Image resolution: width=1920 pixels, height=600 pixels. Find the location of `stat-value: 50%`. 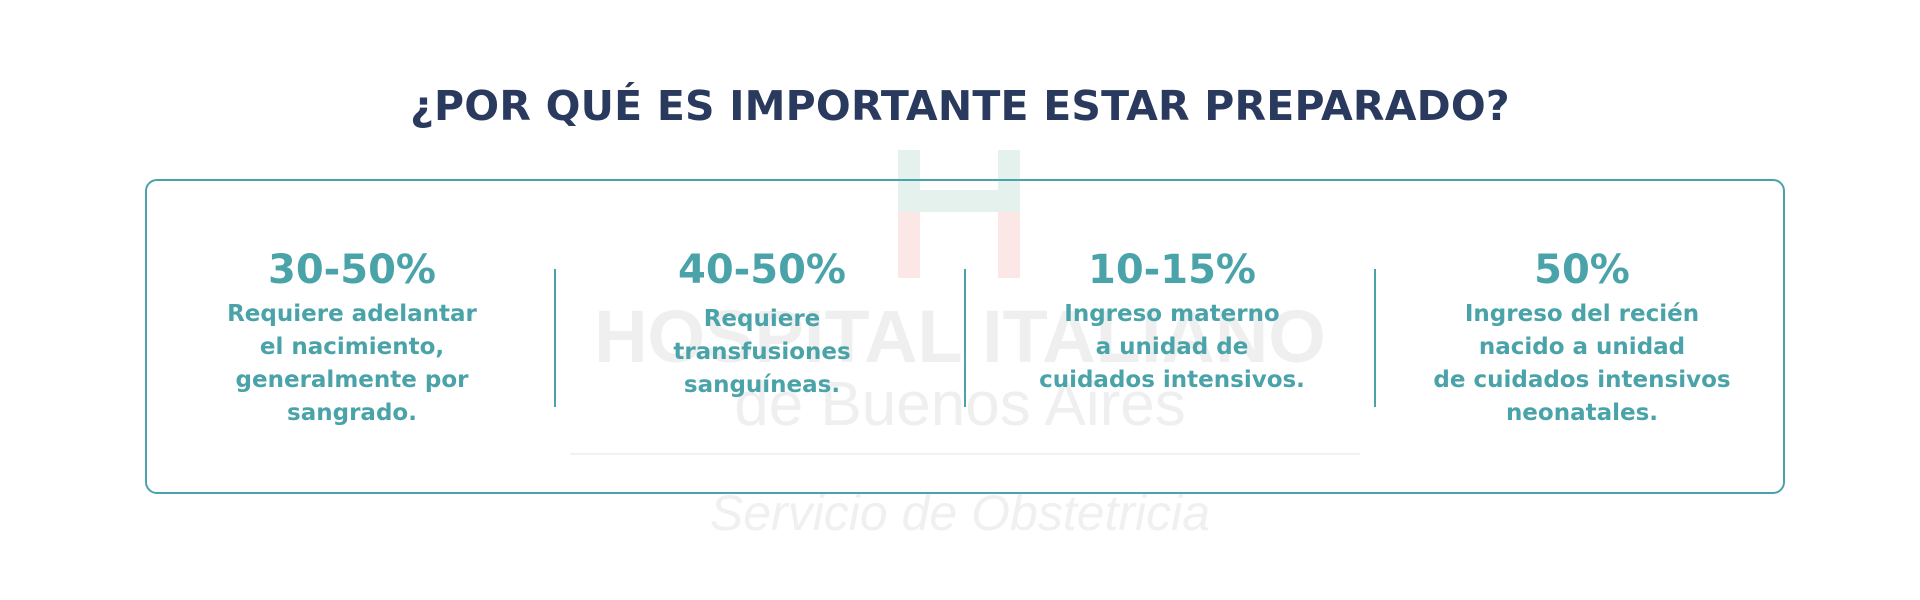

stat-value: 50% is located at coordinates (1582, 270).